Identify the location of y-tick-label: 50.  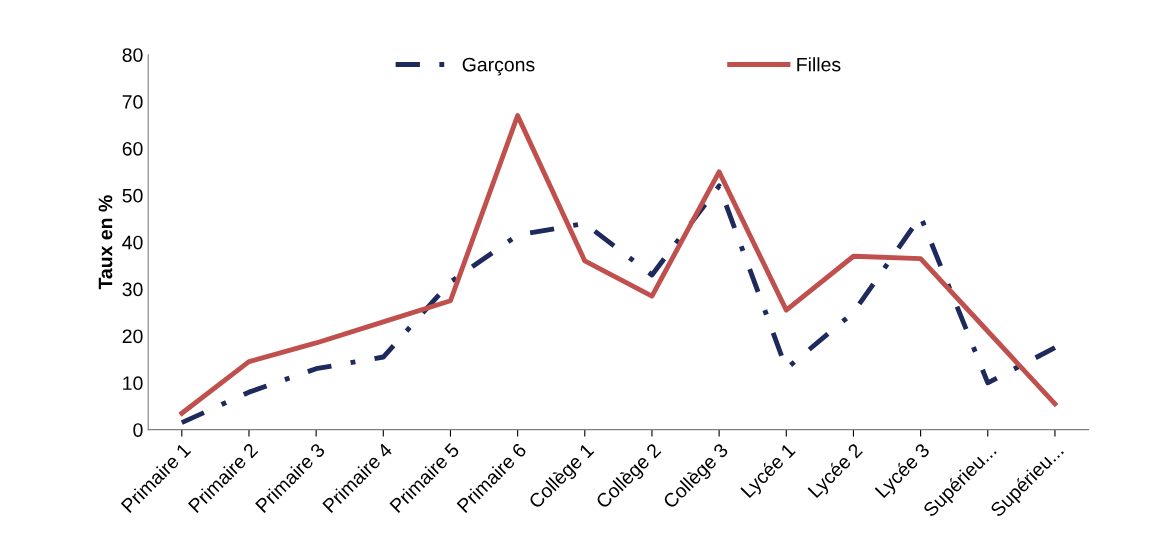
(132, 195).